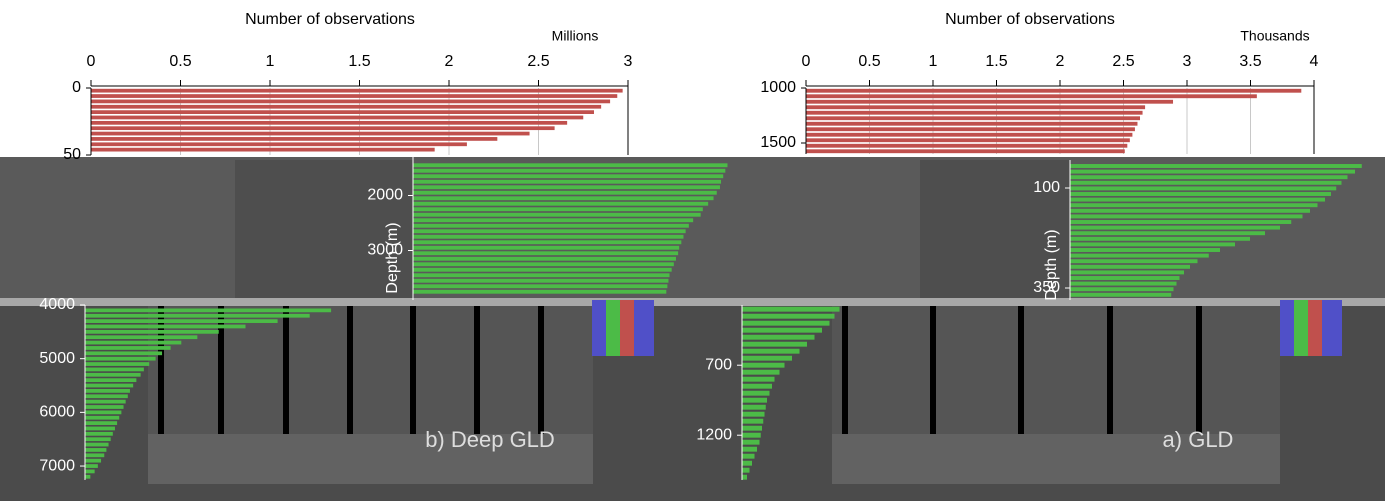 The width and height of the screenshot is (1385, 501). Describe the element at coordinates (1250, 61) in the screenshot. I see `x-tick-label: 3.5` at that location.